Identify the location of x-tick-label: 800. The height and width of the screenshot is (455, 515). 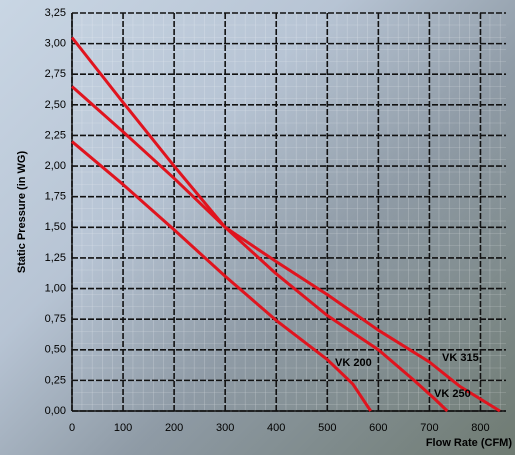
(480, 428).